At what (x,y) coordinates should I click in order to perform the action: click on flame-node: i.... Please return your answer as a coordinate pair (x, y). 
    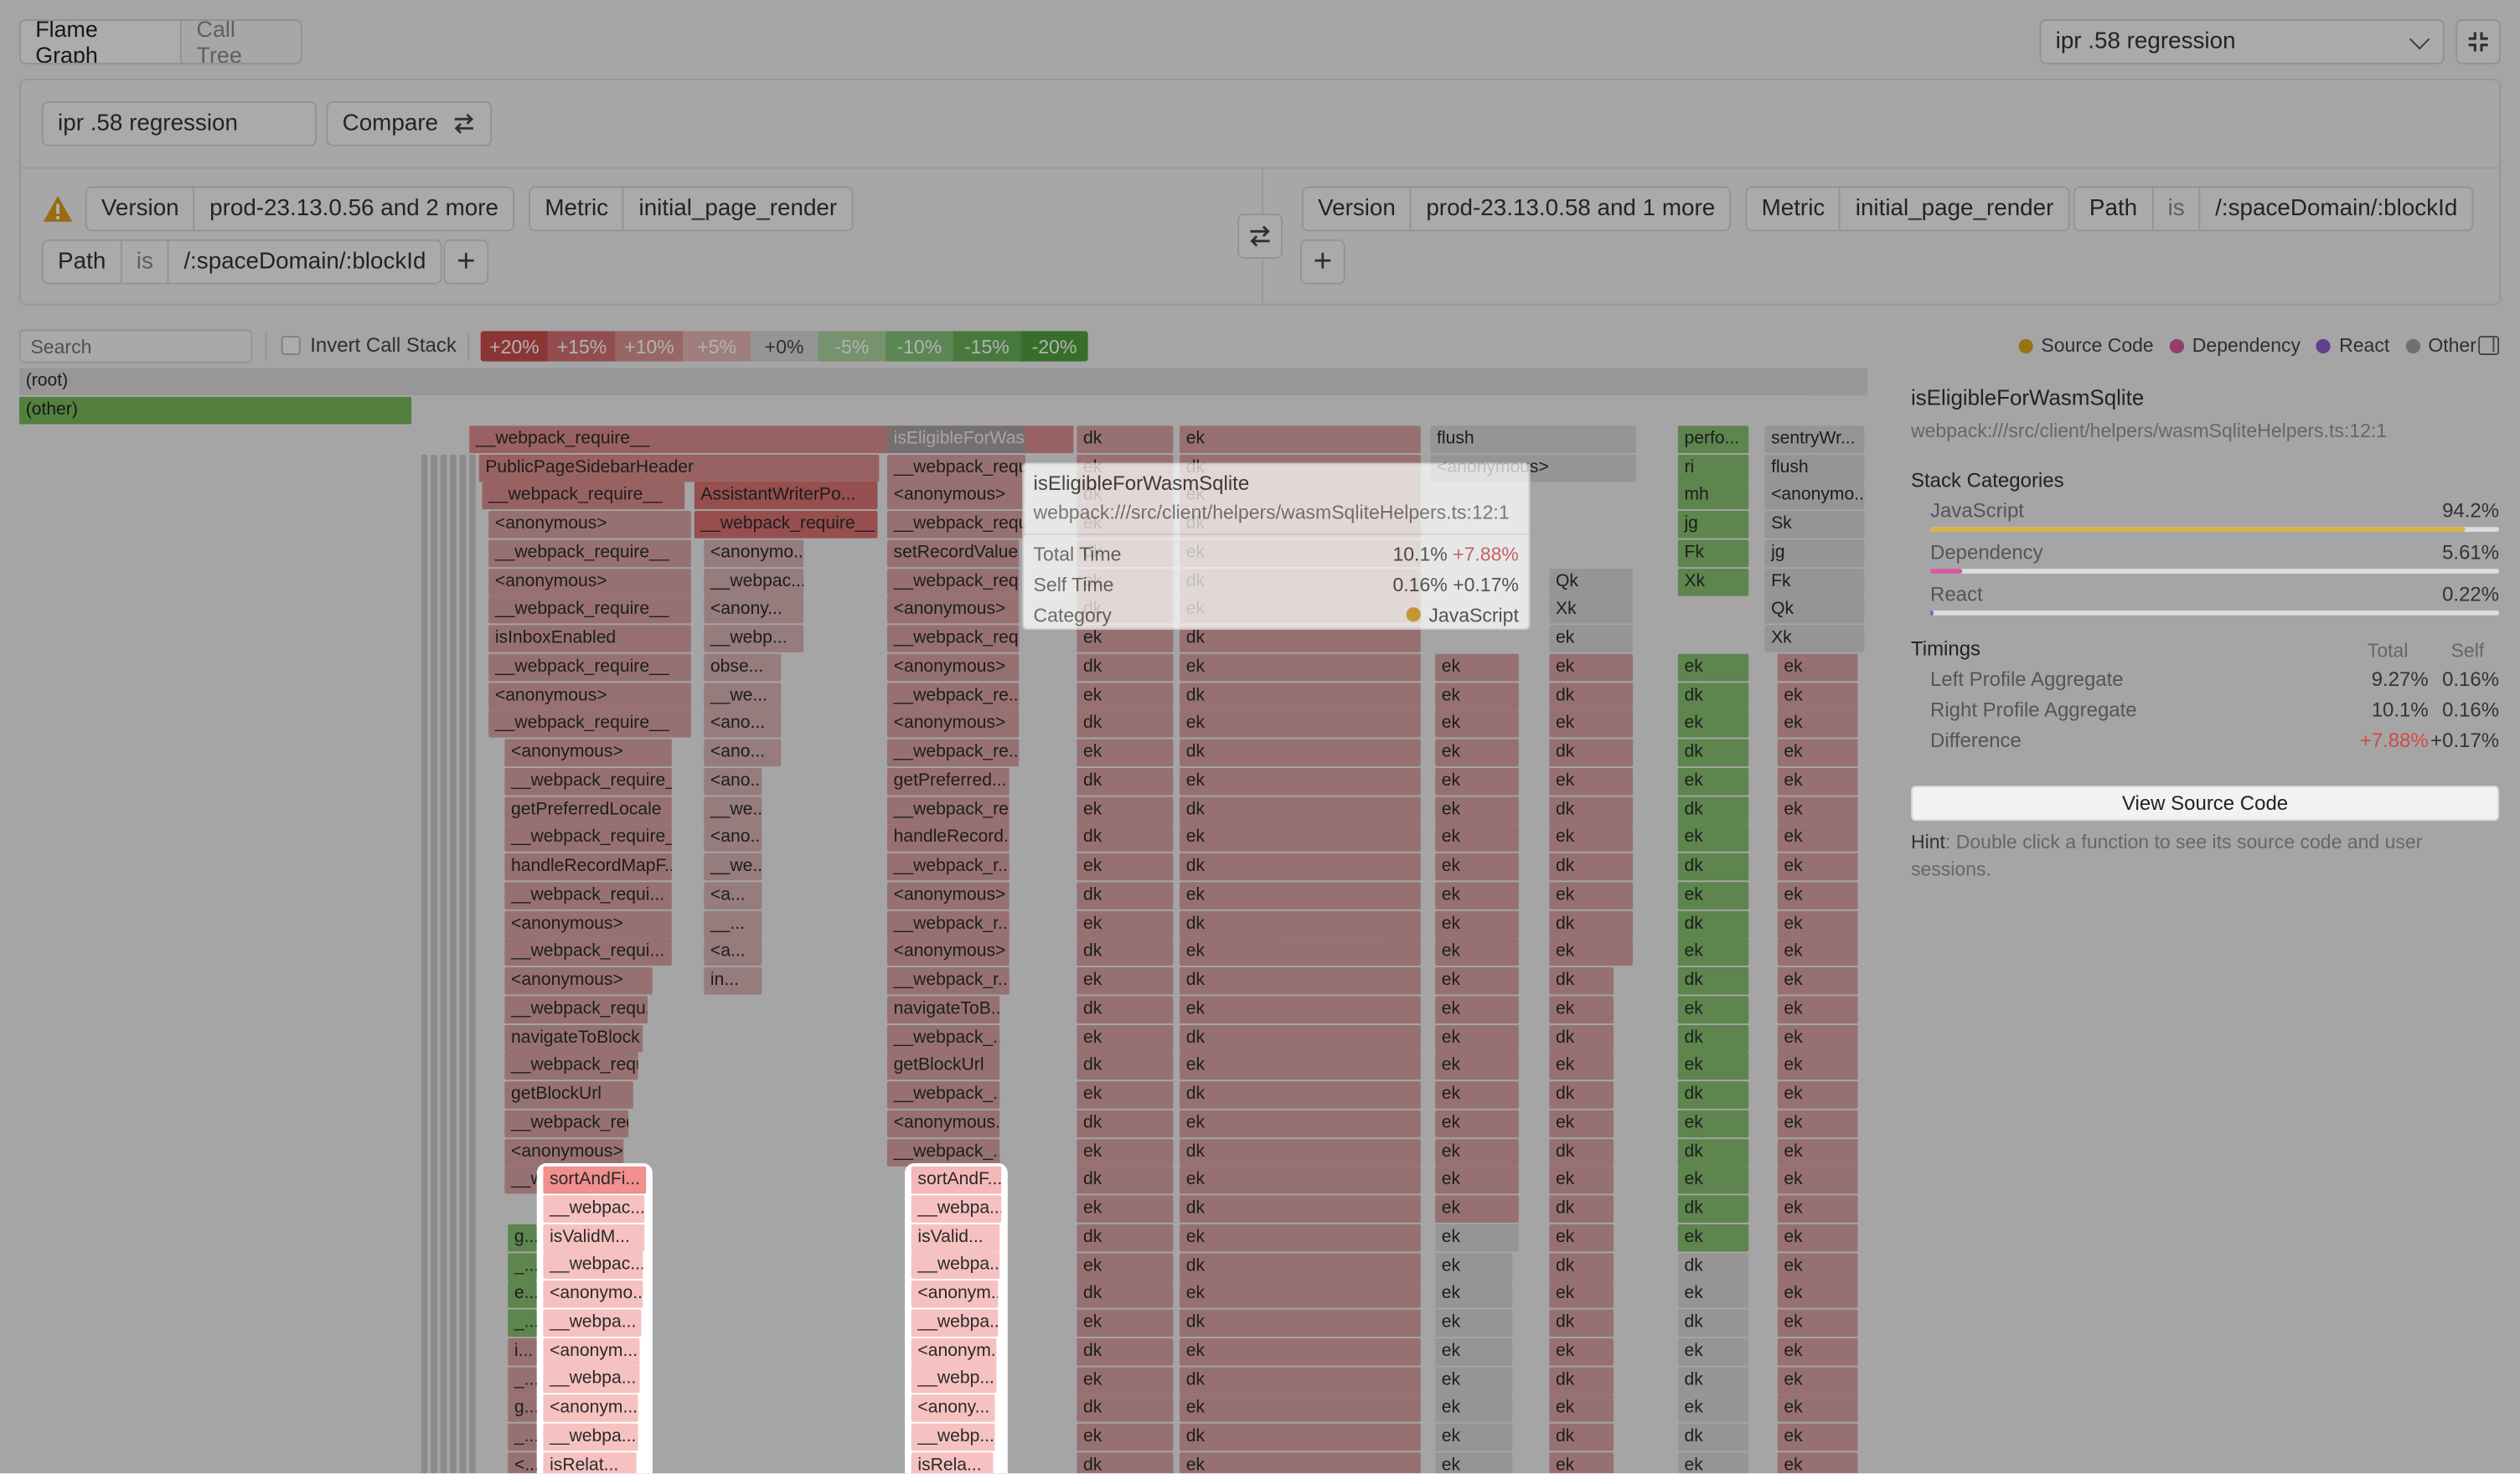
    Looking at the image, I should click on (522, 1351).